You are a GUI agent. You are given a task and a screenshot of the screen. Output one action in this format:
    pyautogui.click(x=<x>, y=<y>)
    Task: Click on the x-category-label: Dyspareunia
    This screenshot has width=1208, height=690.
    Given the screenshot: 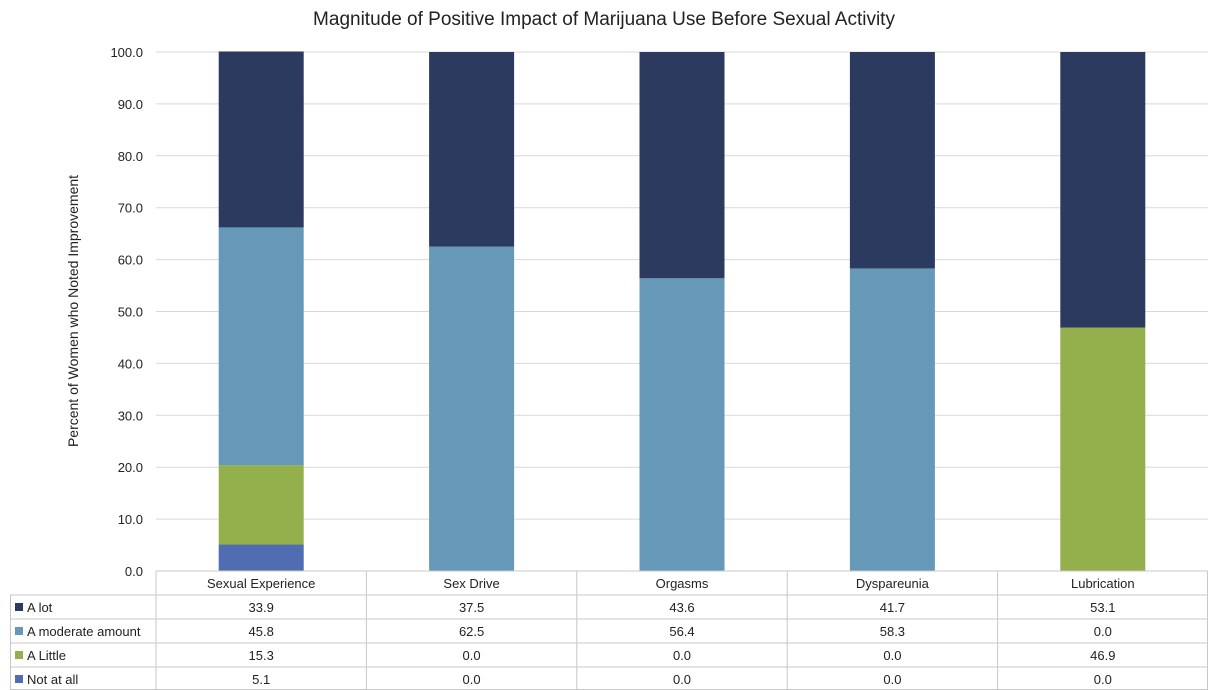 What is the action you would take?
    pyautogui.click(x=893, y=583)
    